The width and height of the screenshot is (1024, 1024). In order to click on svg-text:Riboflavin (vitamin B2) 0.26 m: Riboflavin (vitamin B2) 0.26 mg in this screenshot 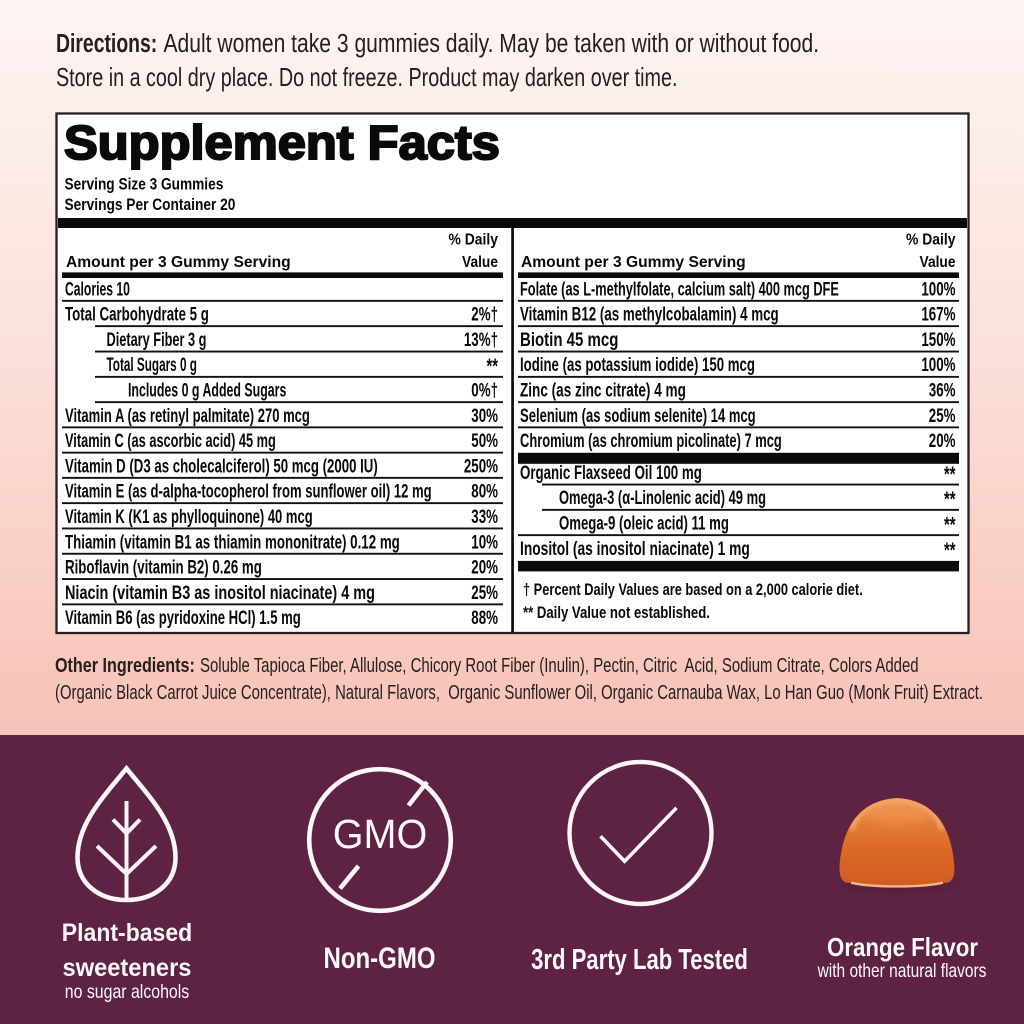, I will do `click(163, 567)`.